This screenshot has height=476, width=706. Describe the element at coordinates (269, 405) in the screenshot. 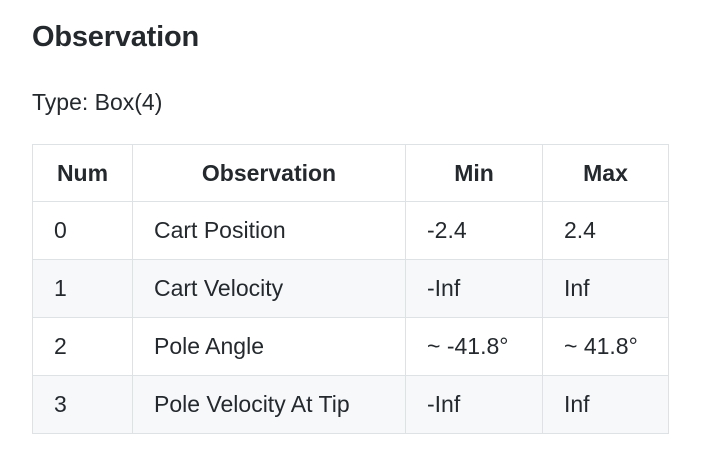

I see `cell-observation: Pole Velocity At Tip` at that location.